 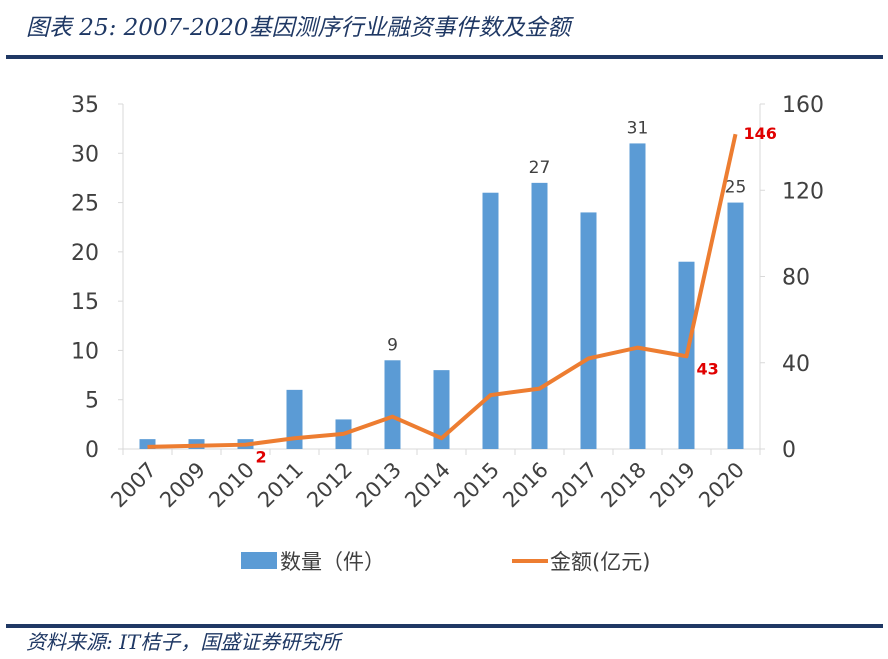 What do you see at coordinates (796, 364) in the screenshot?
I see `right-tick-label: 40` at bounding box center [796, 364].